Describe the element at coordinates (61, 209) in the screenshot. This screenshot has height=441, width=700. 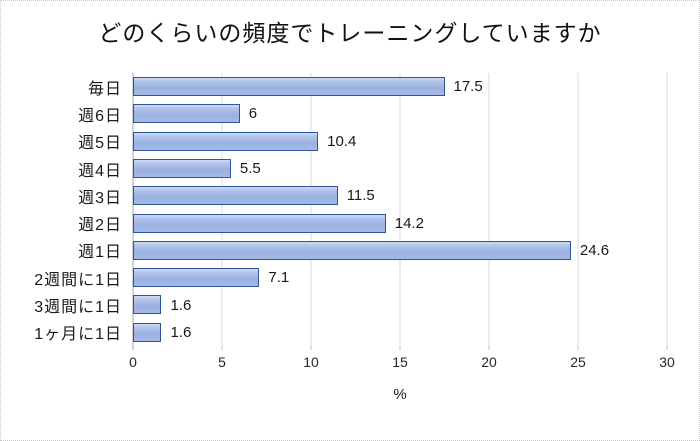
I see `category-axis: 毎日週6日週5日週4日週3日週2日週1日 2週間に1日 3週間に1日 1ヶ月に1日` at that location.